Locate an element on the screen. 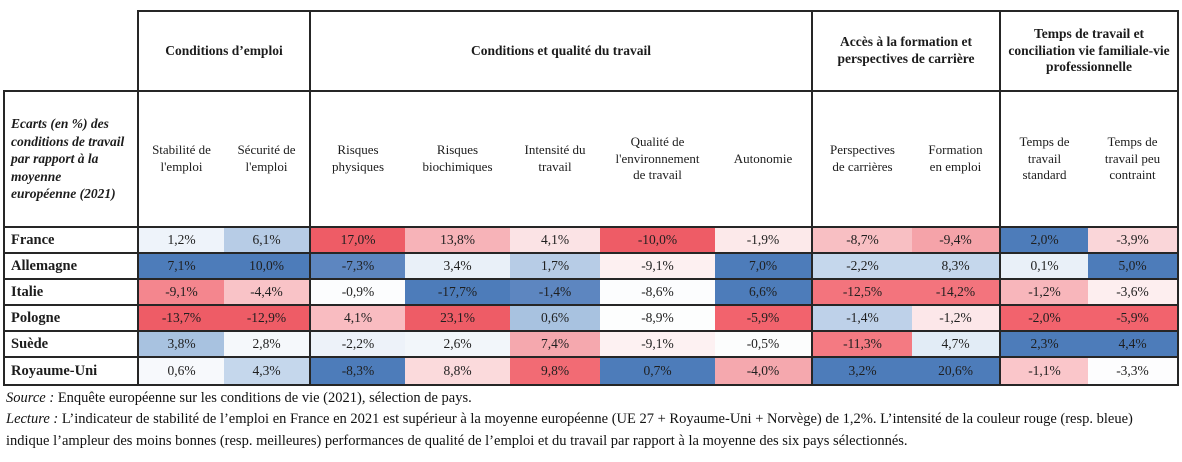 The height and width of the screenshot is (462, 1182). value-cell: 3,2% is located at coordinates (862, 371).